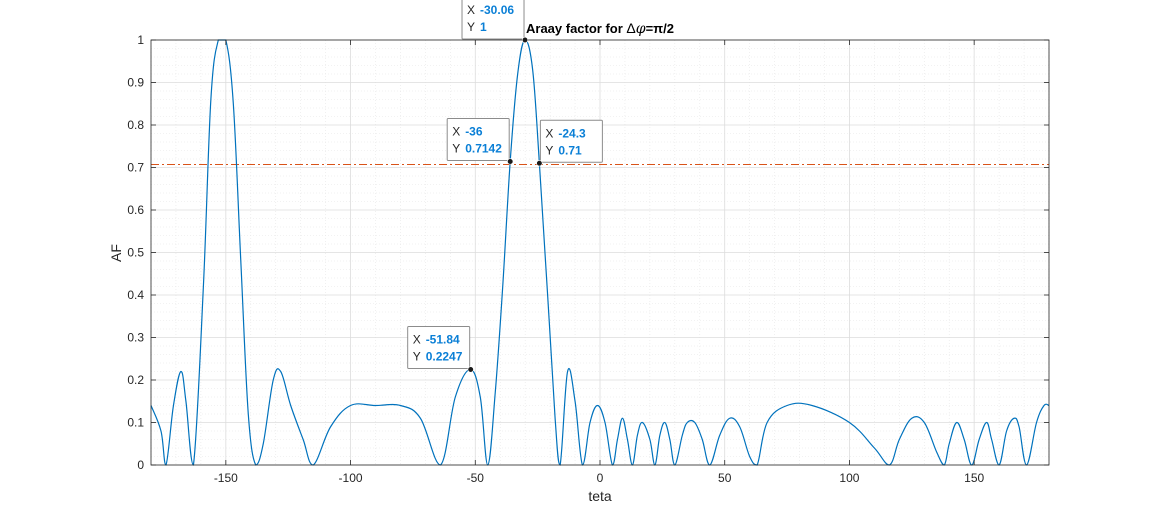  I want to click on x-tick-label: 100, so click(849, 478).